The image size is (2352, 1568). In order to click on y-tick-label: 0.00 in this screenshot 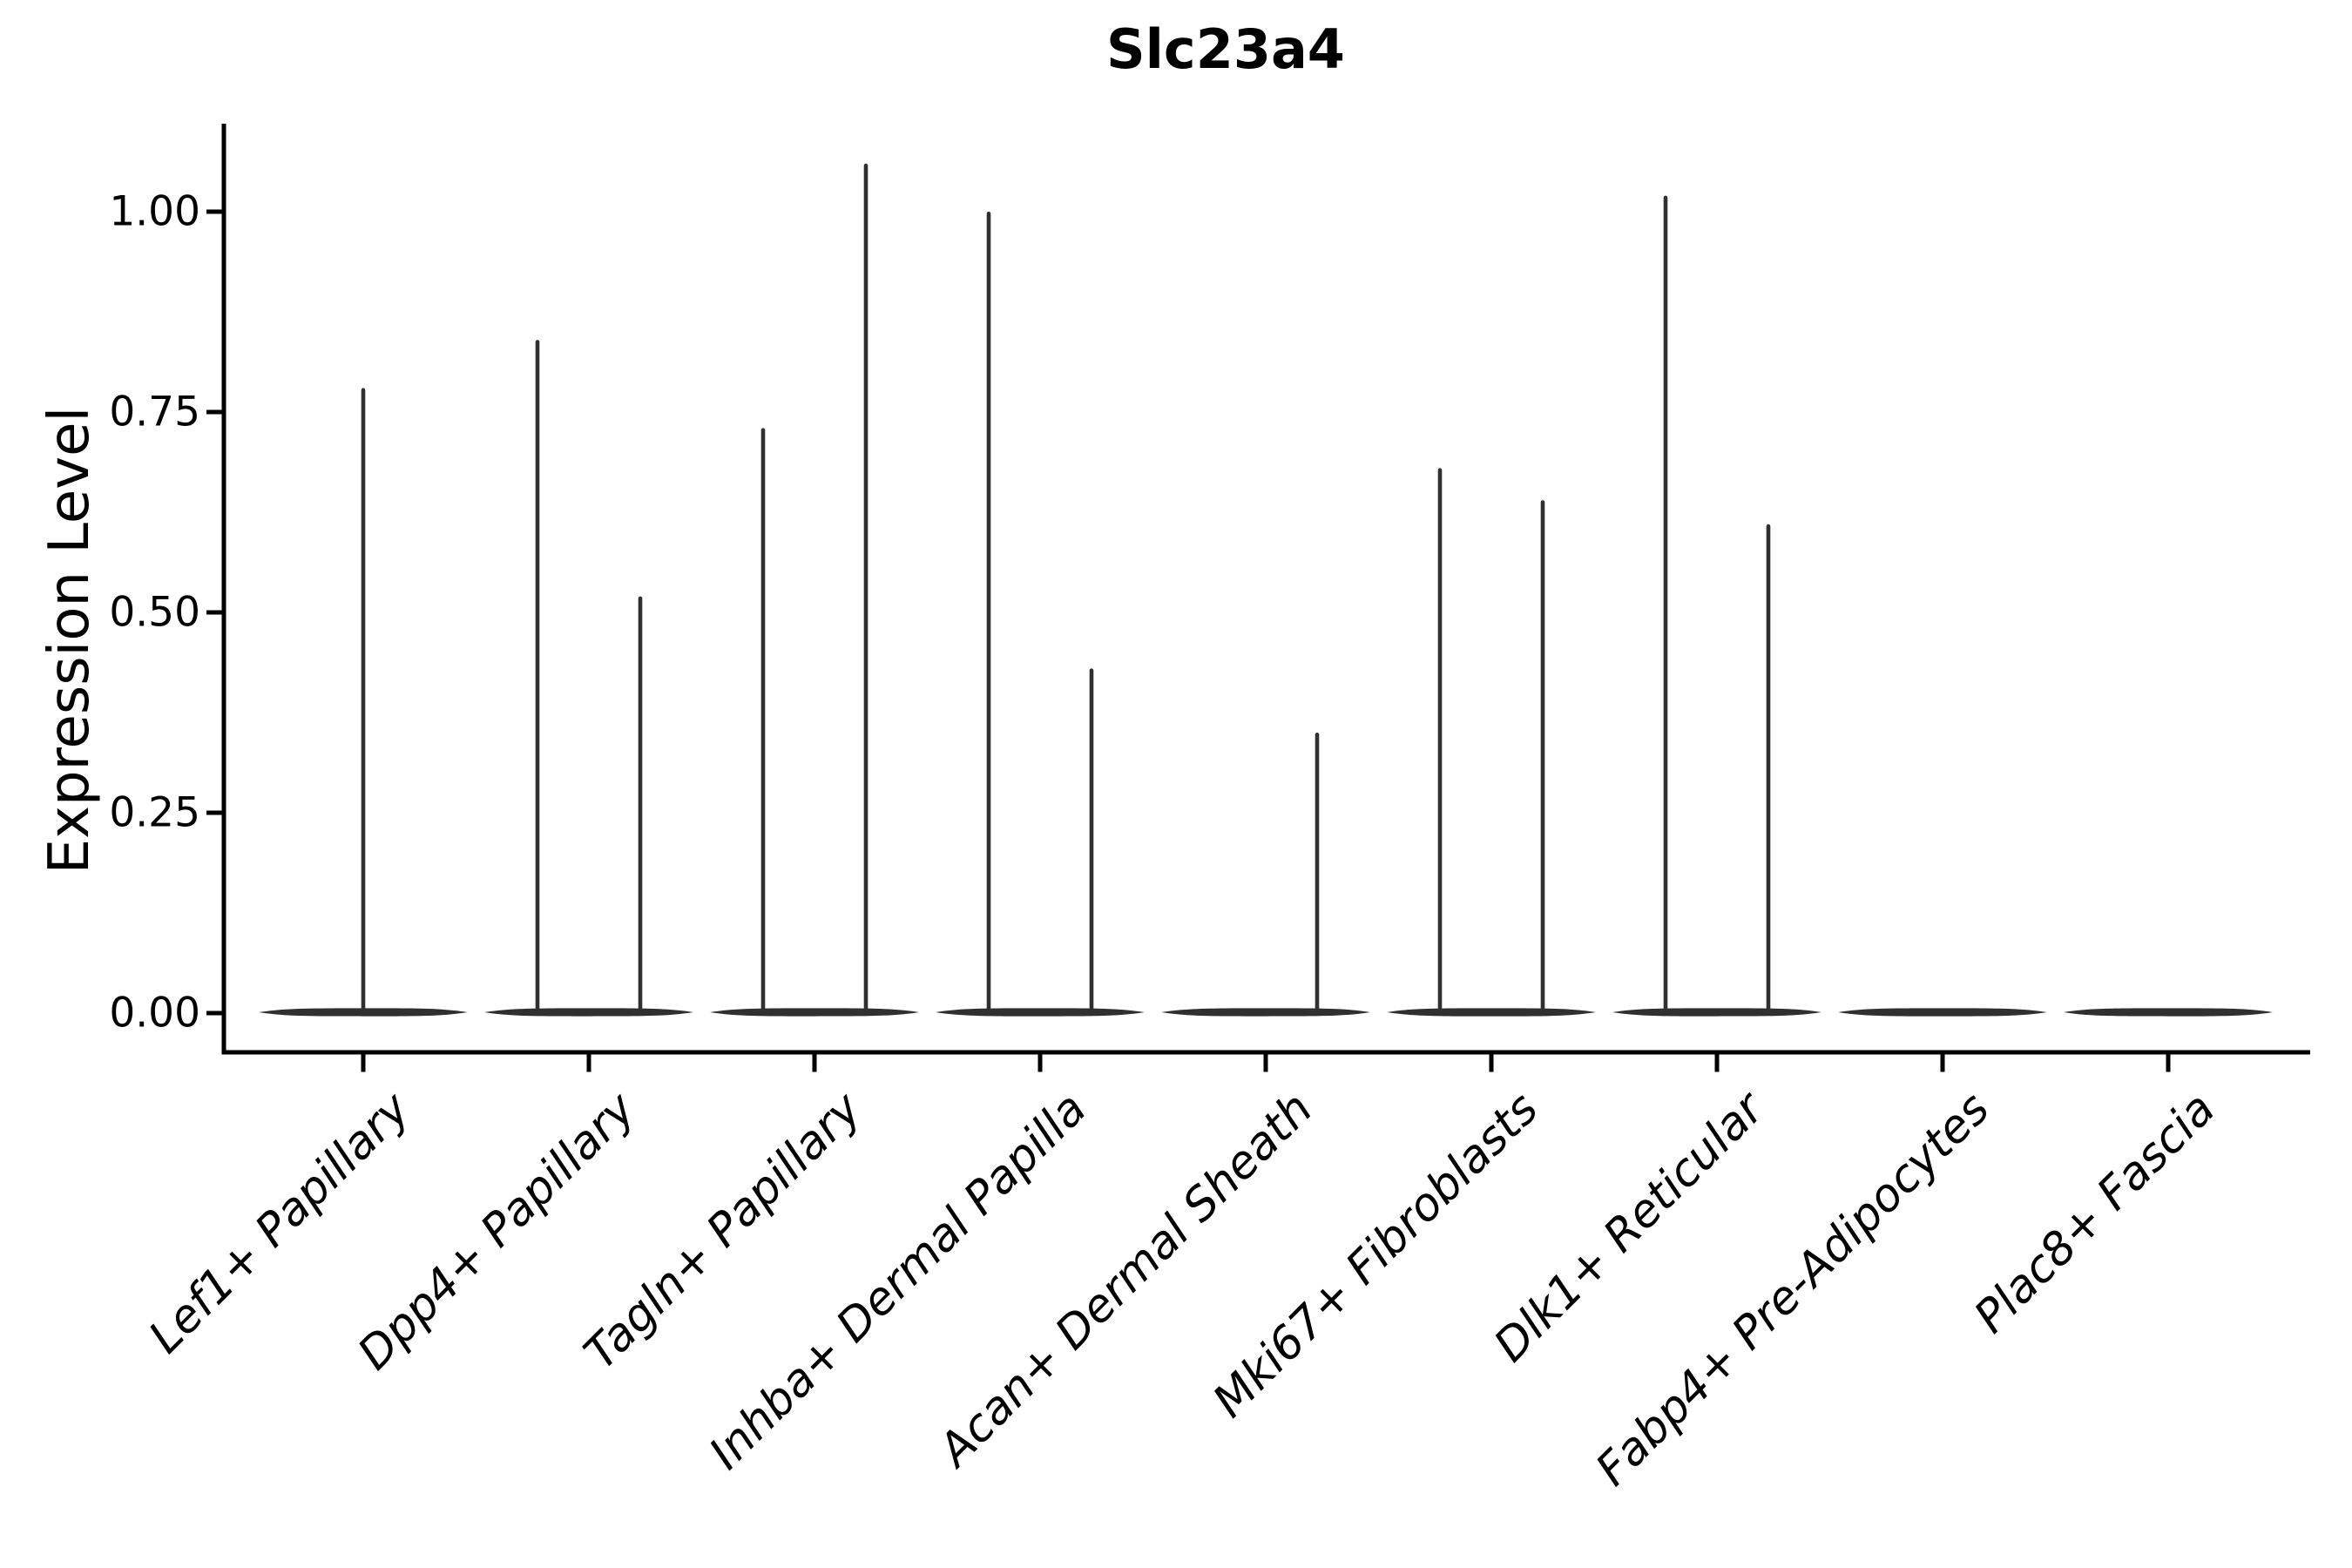, I will do `click(154, 1013)`.